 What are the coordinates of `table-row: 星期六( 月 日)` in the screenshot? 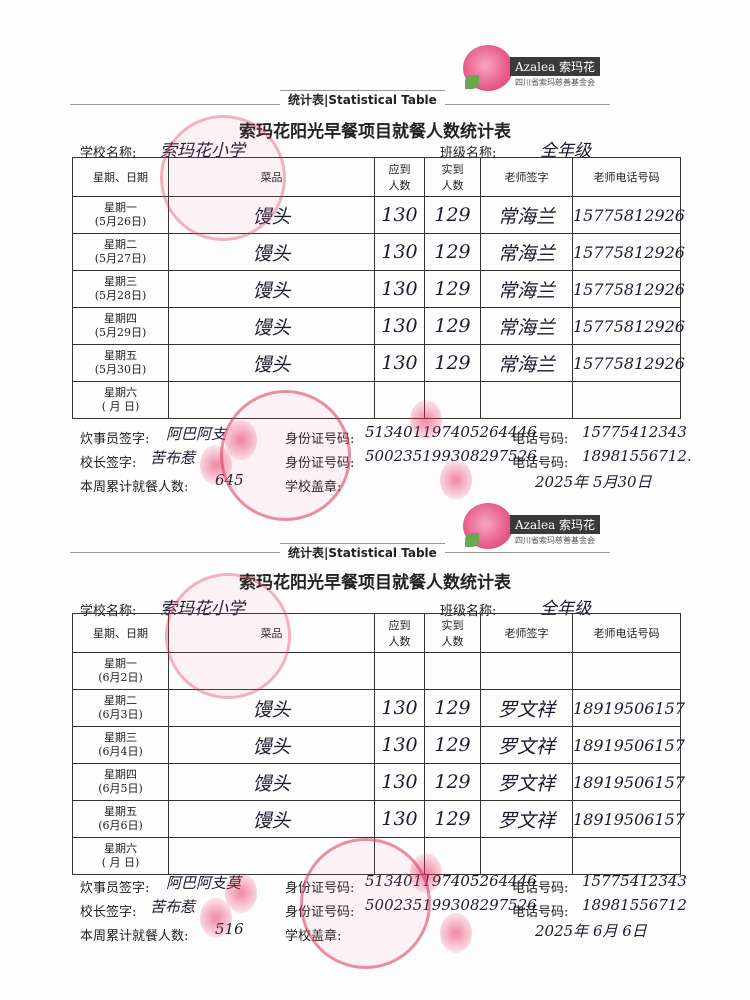 It's located at (376, 400).